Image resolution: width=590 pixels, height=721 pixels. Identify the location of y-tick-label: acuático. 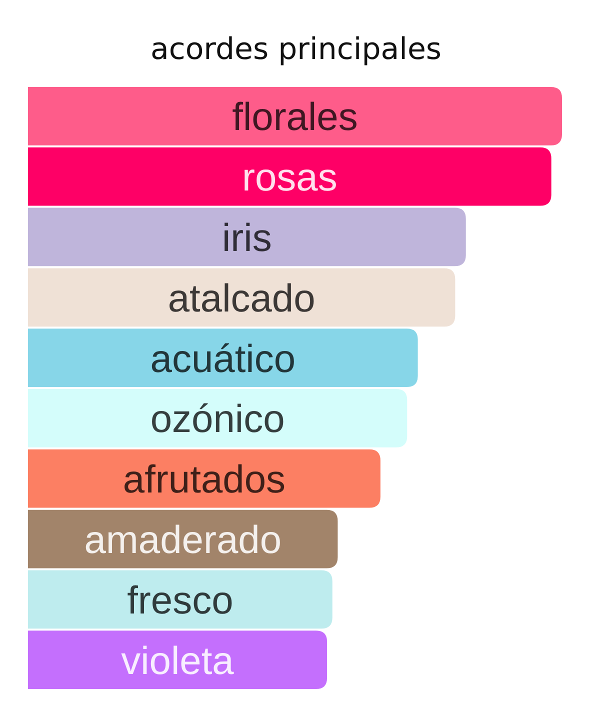
(223, 359).